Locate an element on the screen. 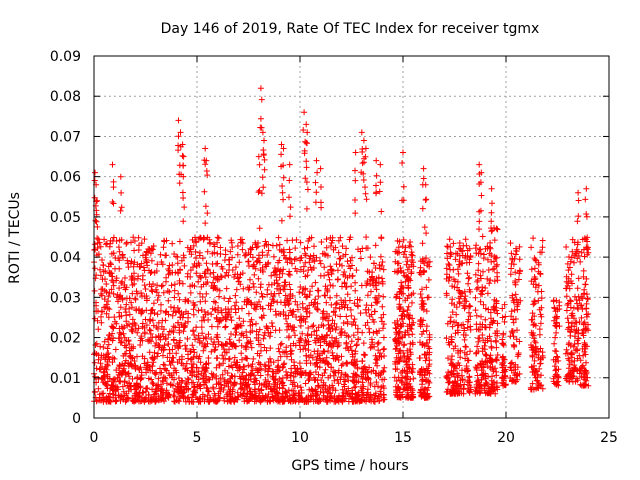 This screenshot has height=480, width=640. x-tick-label: 5 is located at coordinates (197, 438).